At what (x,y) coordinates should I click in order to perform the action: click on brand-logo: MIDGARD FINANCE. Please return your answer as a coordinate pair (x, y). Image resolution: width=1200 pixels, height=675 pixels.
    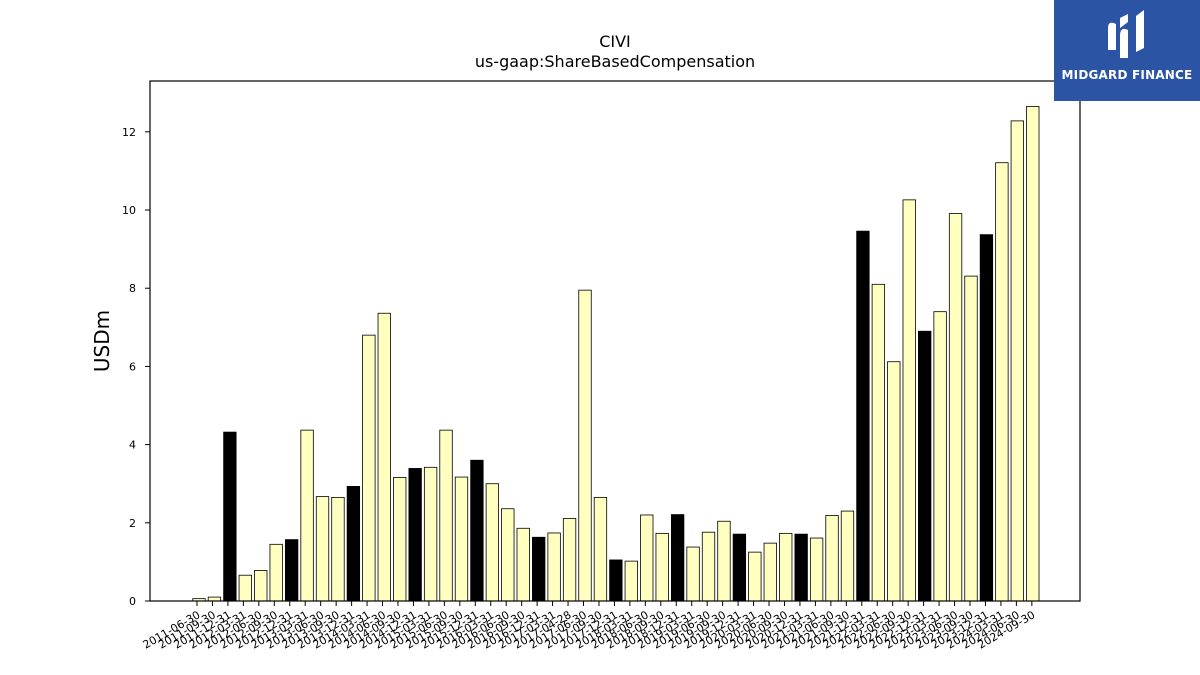
    Looking at the image, I should click on (1127, 50).